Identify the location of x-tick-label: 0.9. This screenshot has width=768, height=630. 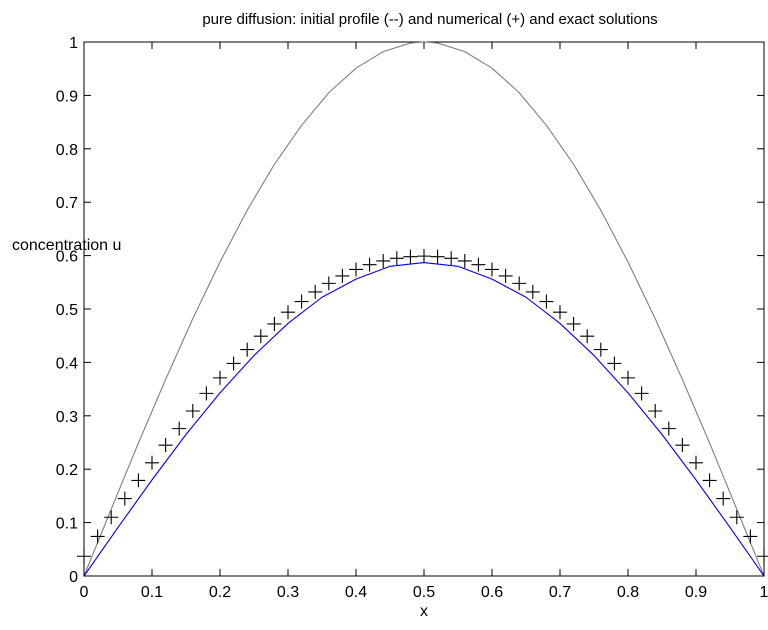
(696, 592).